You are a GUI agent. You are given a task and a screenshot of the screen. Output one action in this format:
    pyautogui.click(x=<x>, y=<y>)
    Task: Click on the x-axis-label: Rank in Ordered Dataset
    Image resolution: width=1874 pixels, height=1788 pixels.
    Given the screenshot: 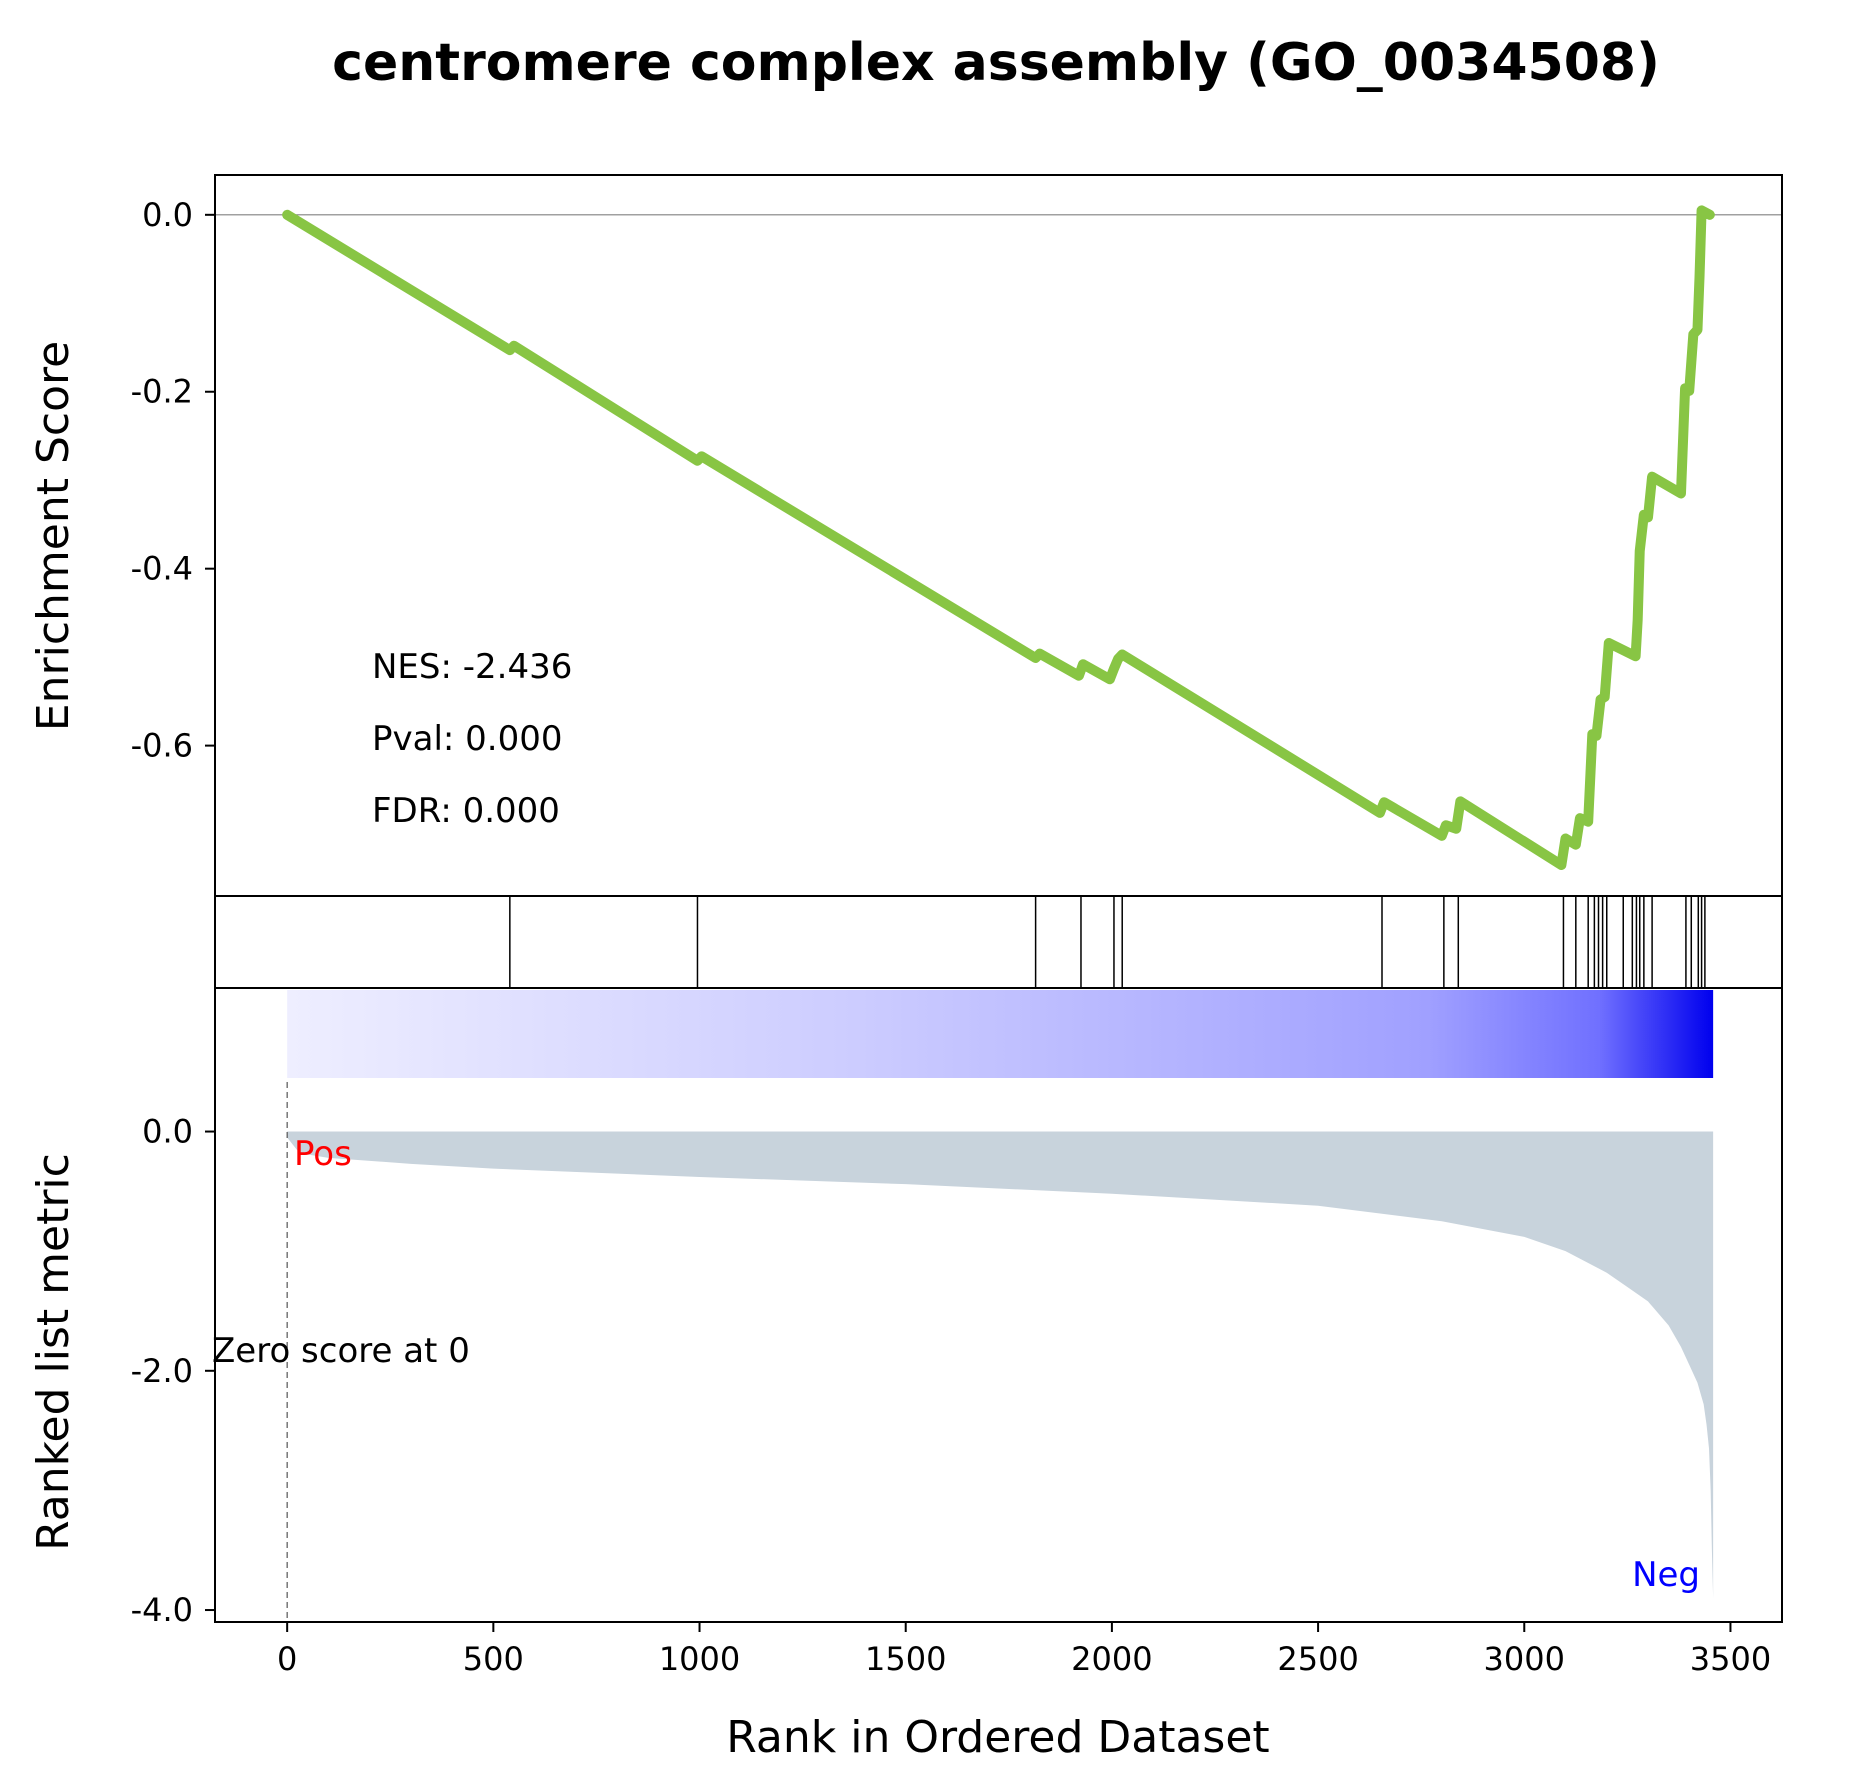 What is the action you would take?
    pyautogui.click(x=997, y=1737)
    